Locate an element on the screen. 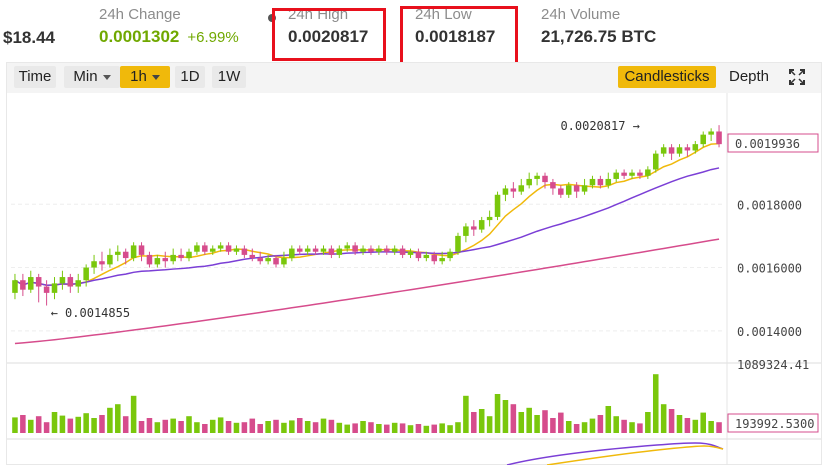 The image size is (836, 465). current-price-tag is located at coordinates (773, 143).